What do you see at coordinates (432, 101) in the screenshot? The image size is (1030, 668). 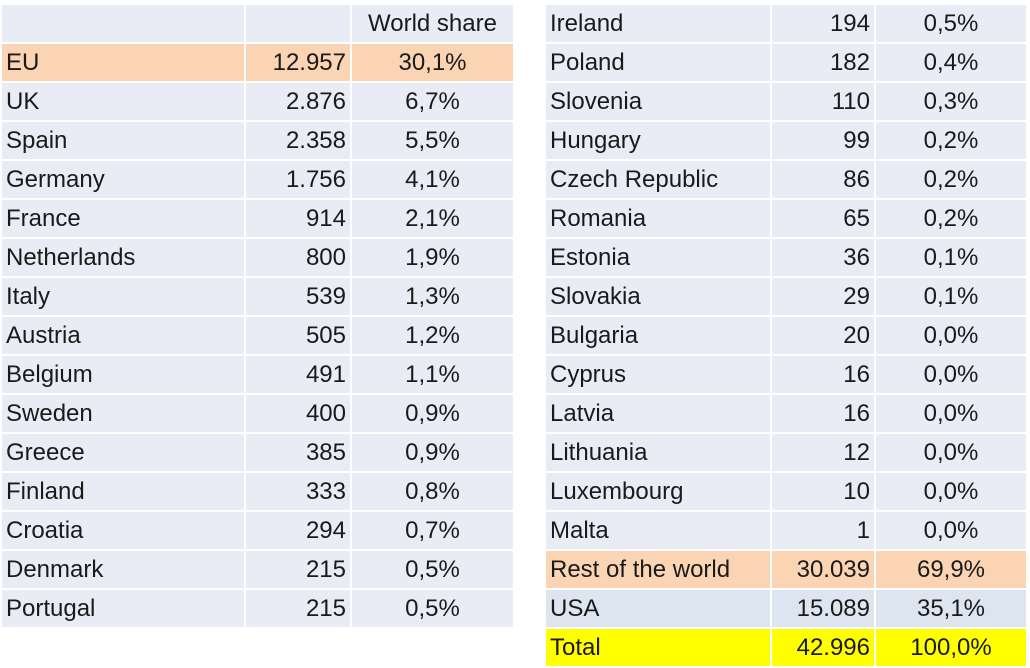 I see `cell-share: 6,7%` at bounding box center [432, 101].